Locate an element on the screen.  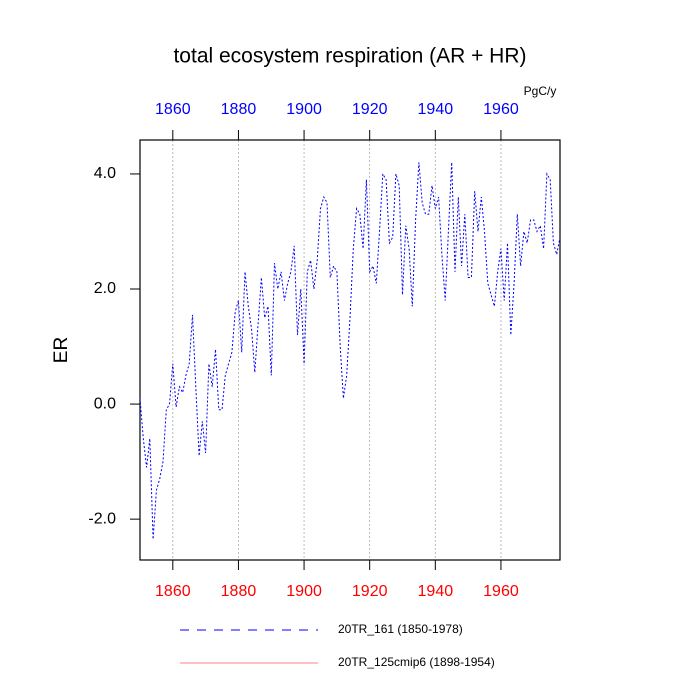
x-top-tick-label: 1940 is located at coordinates (436, 109).